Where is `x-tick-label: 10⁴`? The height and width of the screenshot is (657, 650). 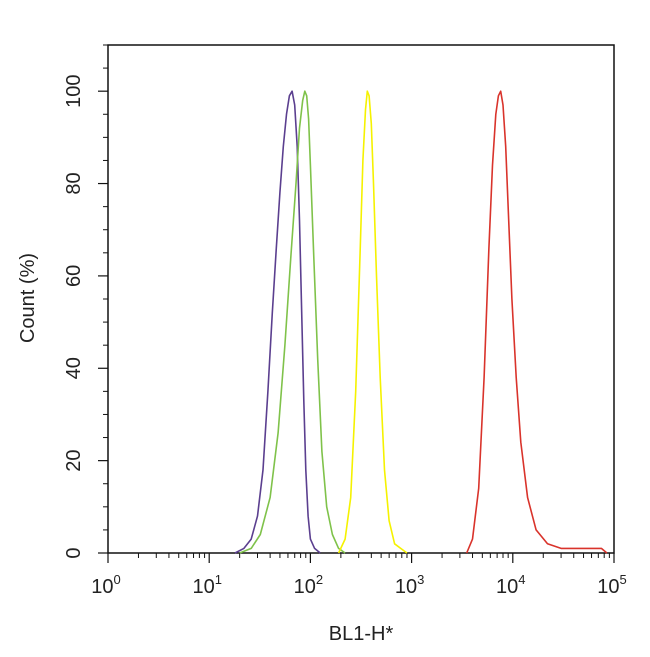 x-tick-label: 10⁴ is located at coordinates (510, 585).